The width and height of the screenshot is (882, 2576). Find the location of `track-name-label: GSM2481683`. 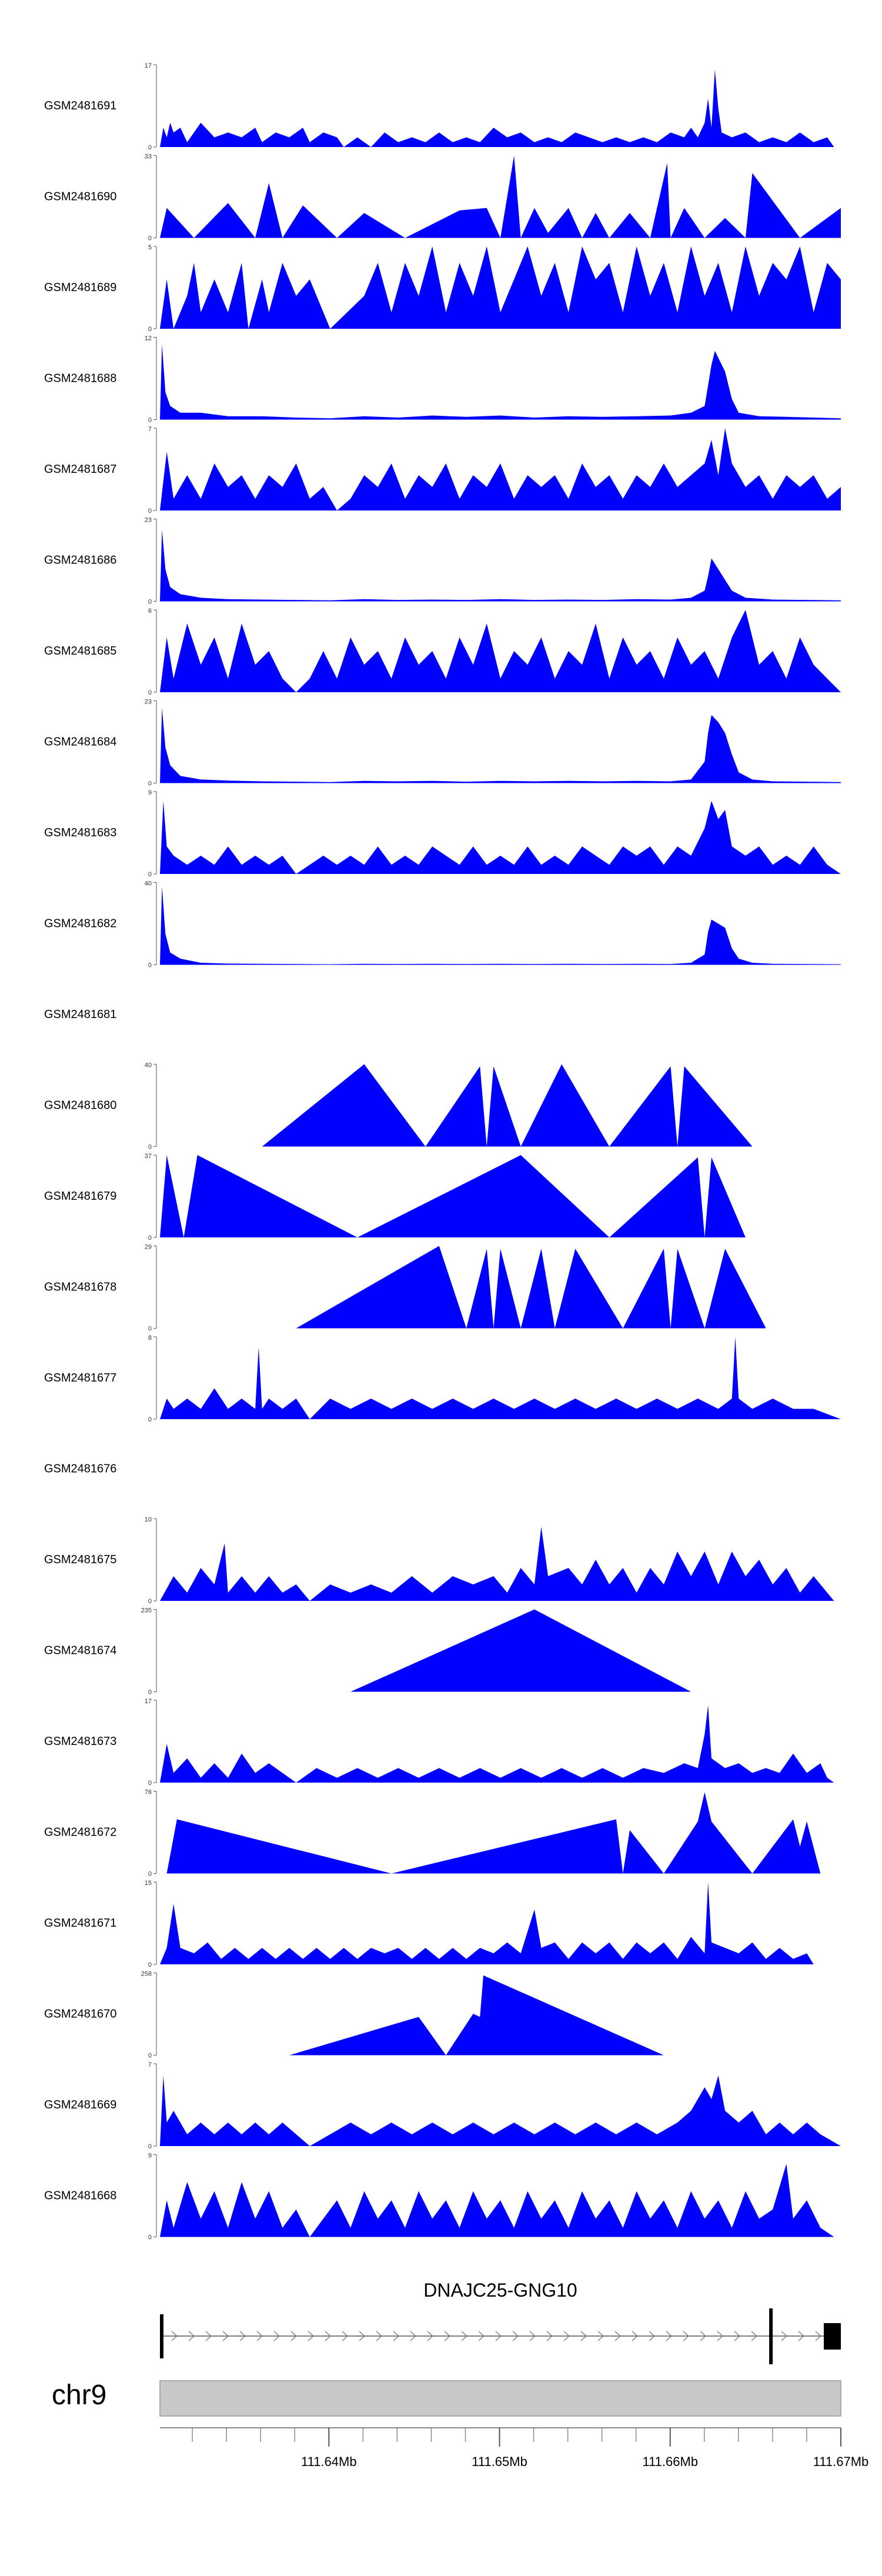

track-name-label: GSM2481683 is located at coordinates (80, 832).